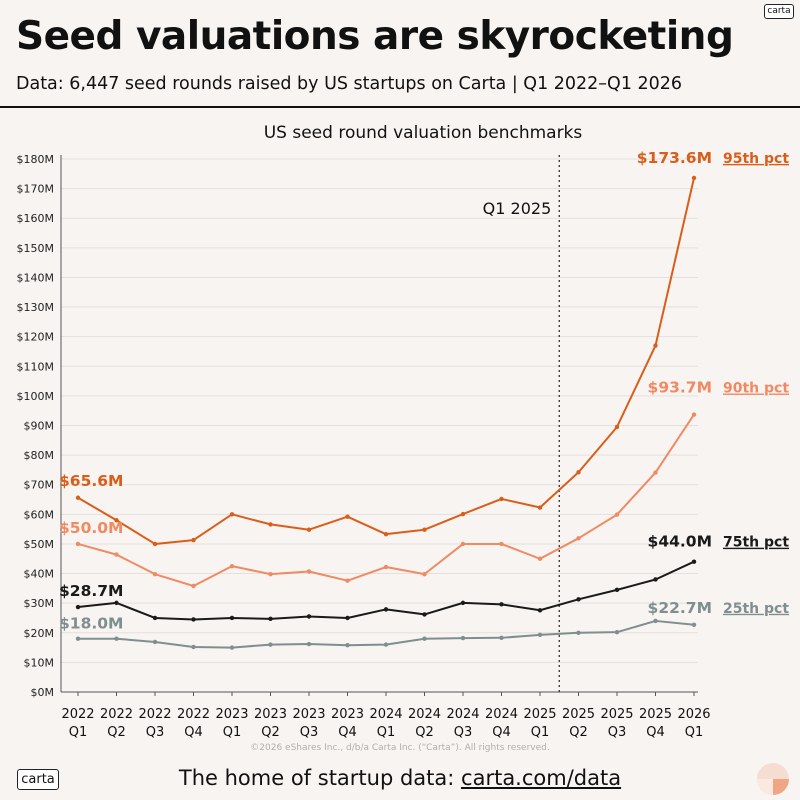 This screenshot has height=800, width=800. Describe the element at coordinates (756, 389) in the screenshot. I see `series-name-p90: 90th pct` at that location.